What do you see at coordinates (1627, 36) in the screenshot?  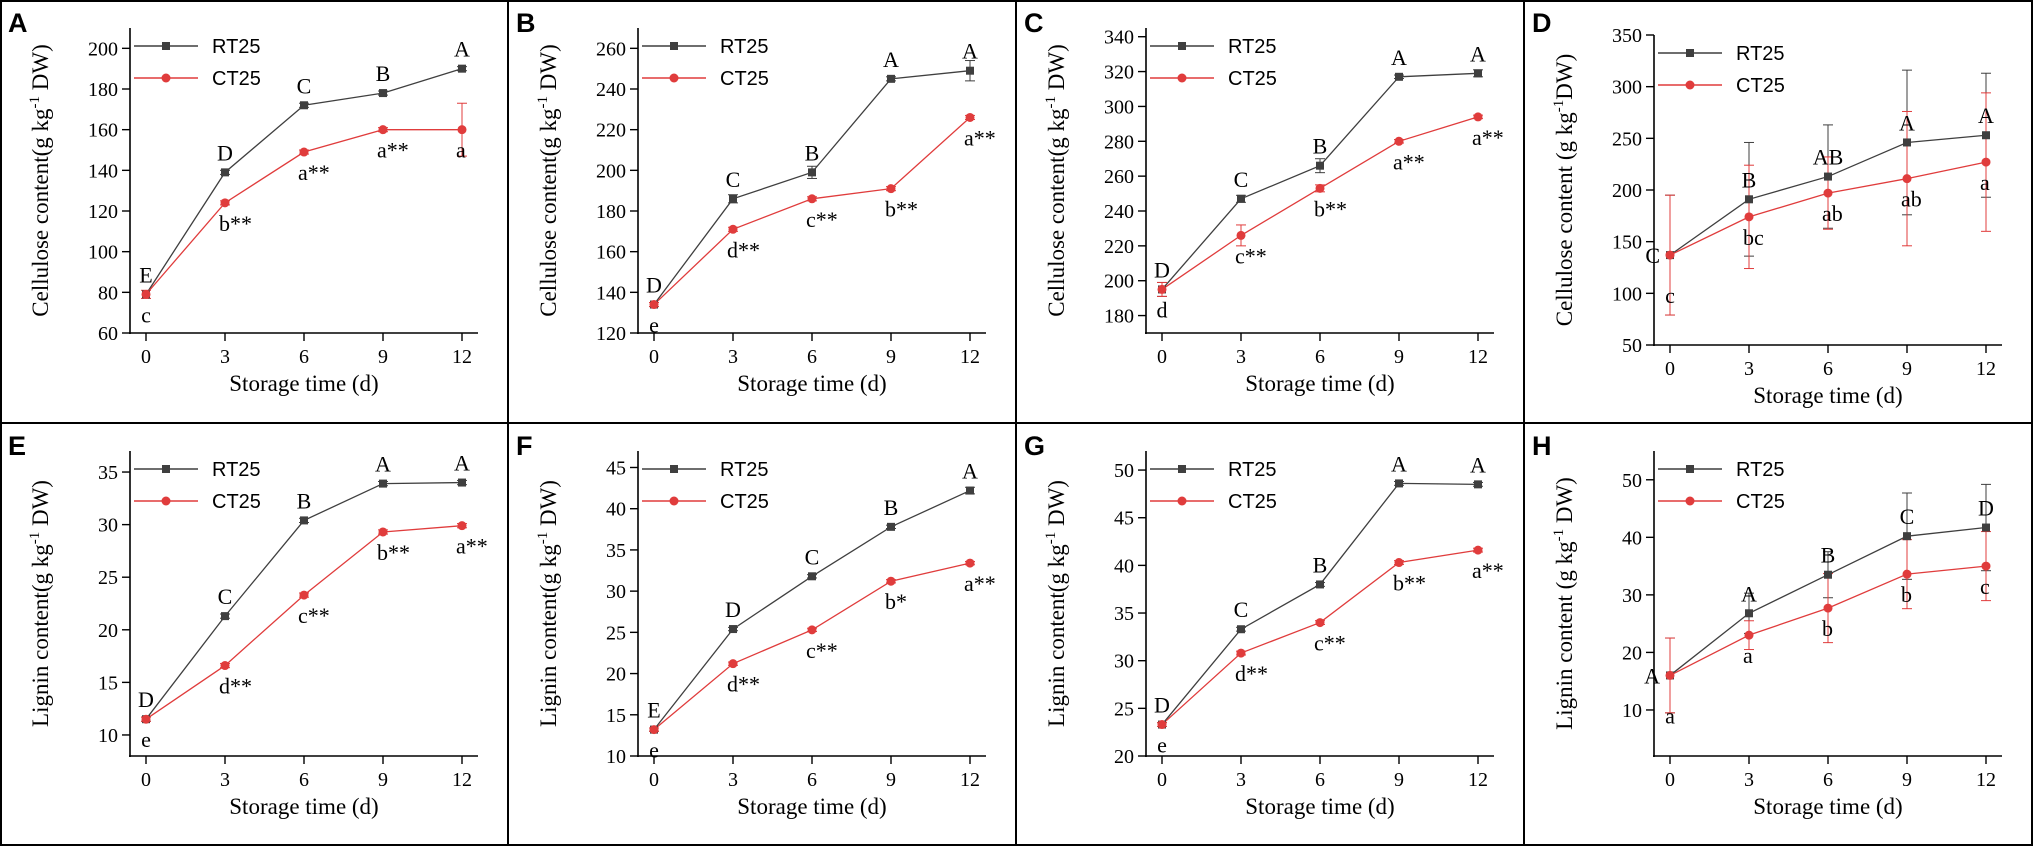 I see `y-tick-label: 350` at bounding box center [1627, 36].